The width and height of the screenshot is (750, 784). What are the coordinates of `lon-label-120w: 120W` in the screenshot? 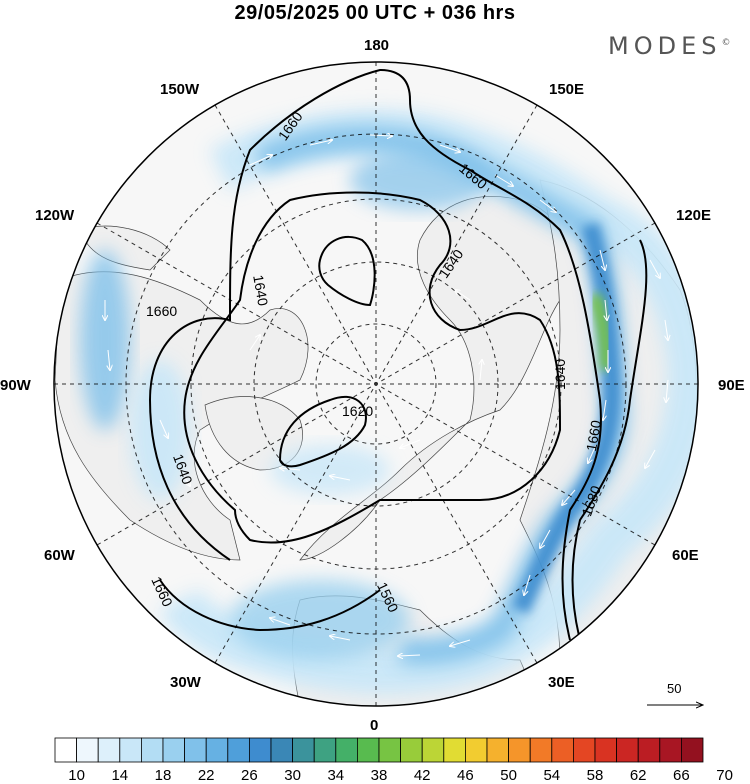 It's located at (55, 215).